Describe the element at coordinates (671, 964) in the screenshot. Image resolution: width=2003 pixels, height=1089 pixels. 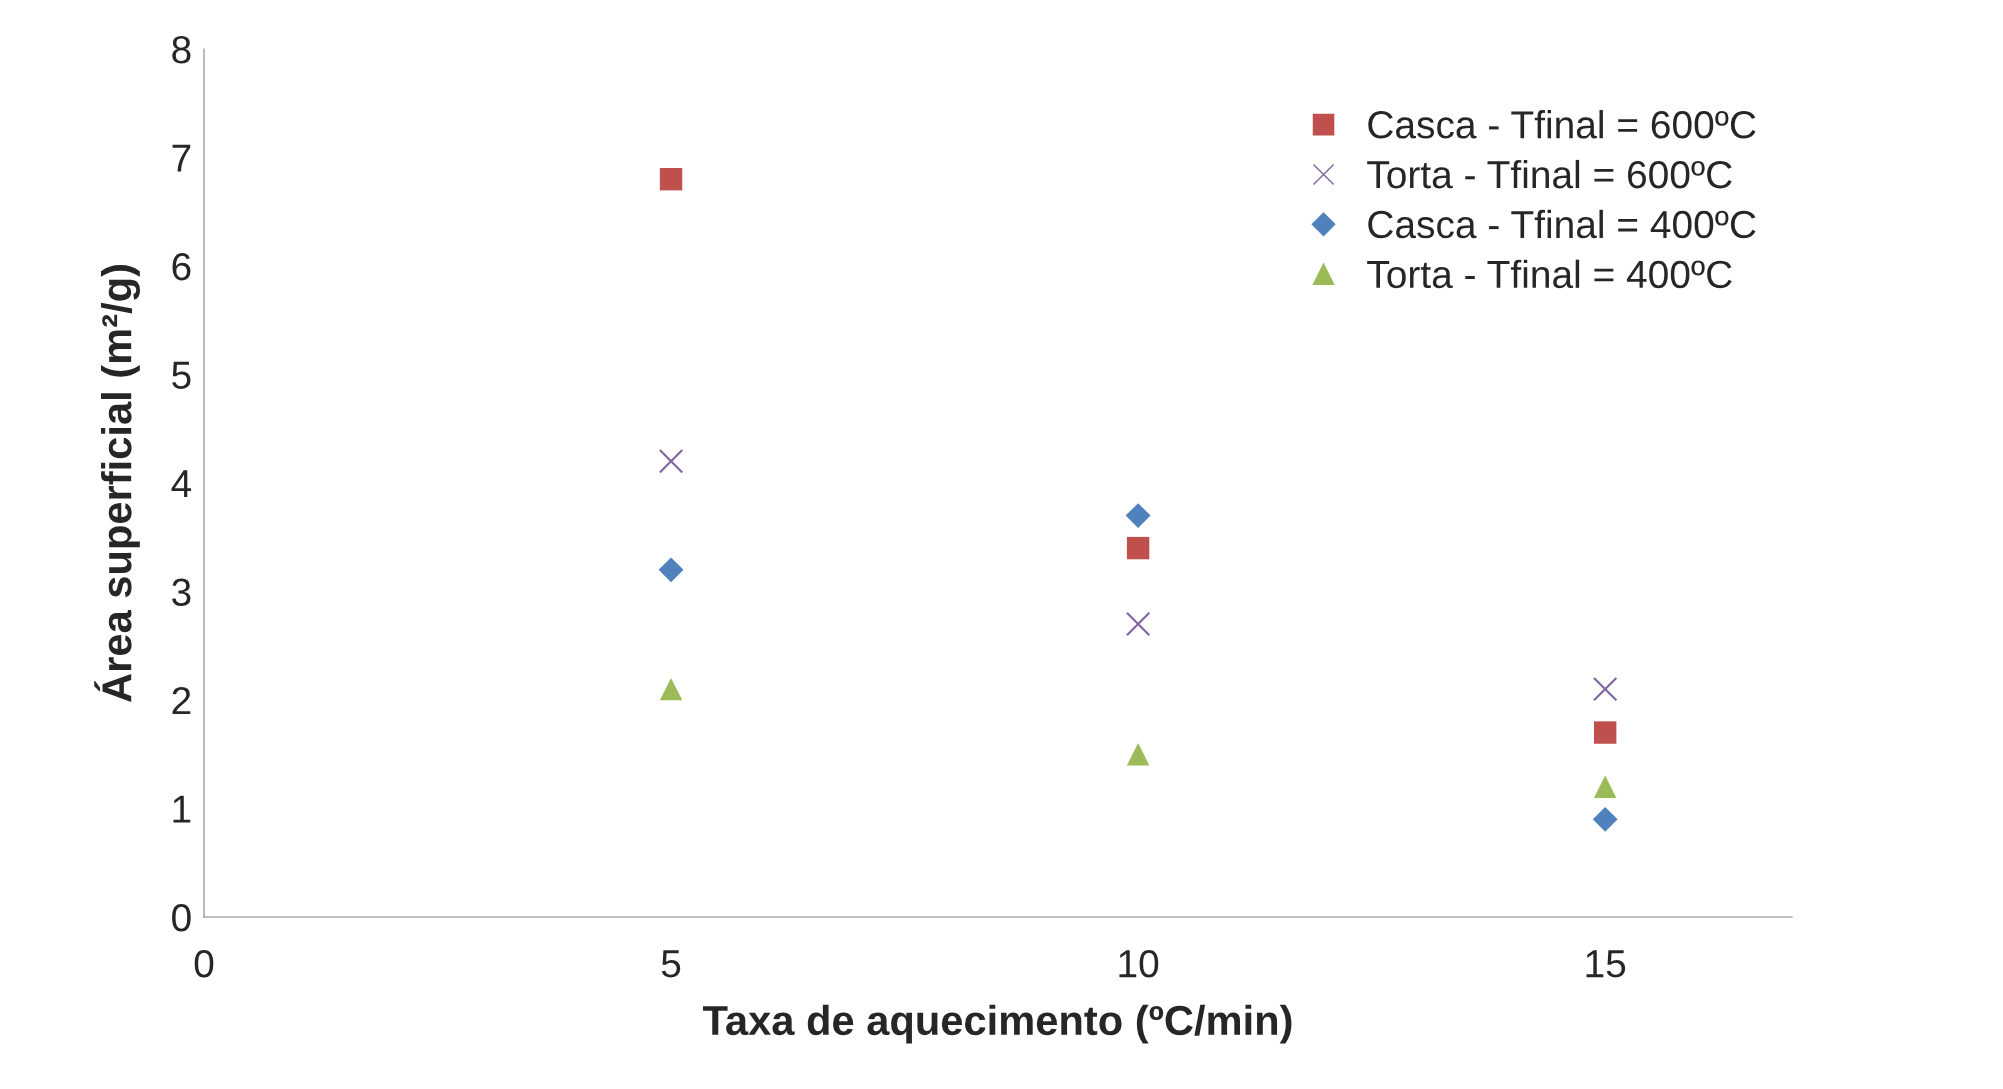
I see `x-tick-label: 5` at that location.